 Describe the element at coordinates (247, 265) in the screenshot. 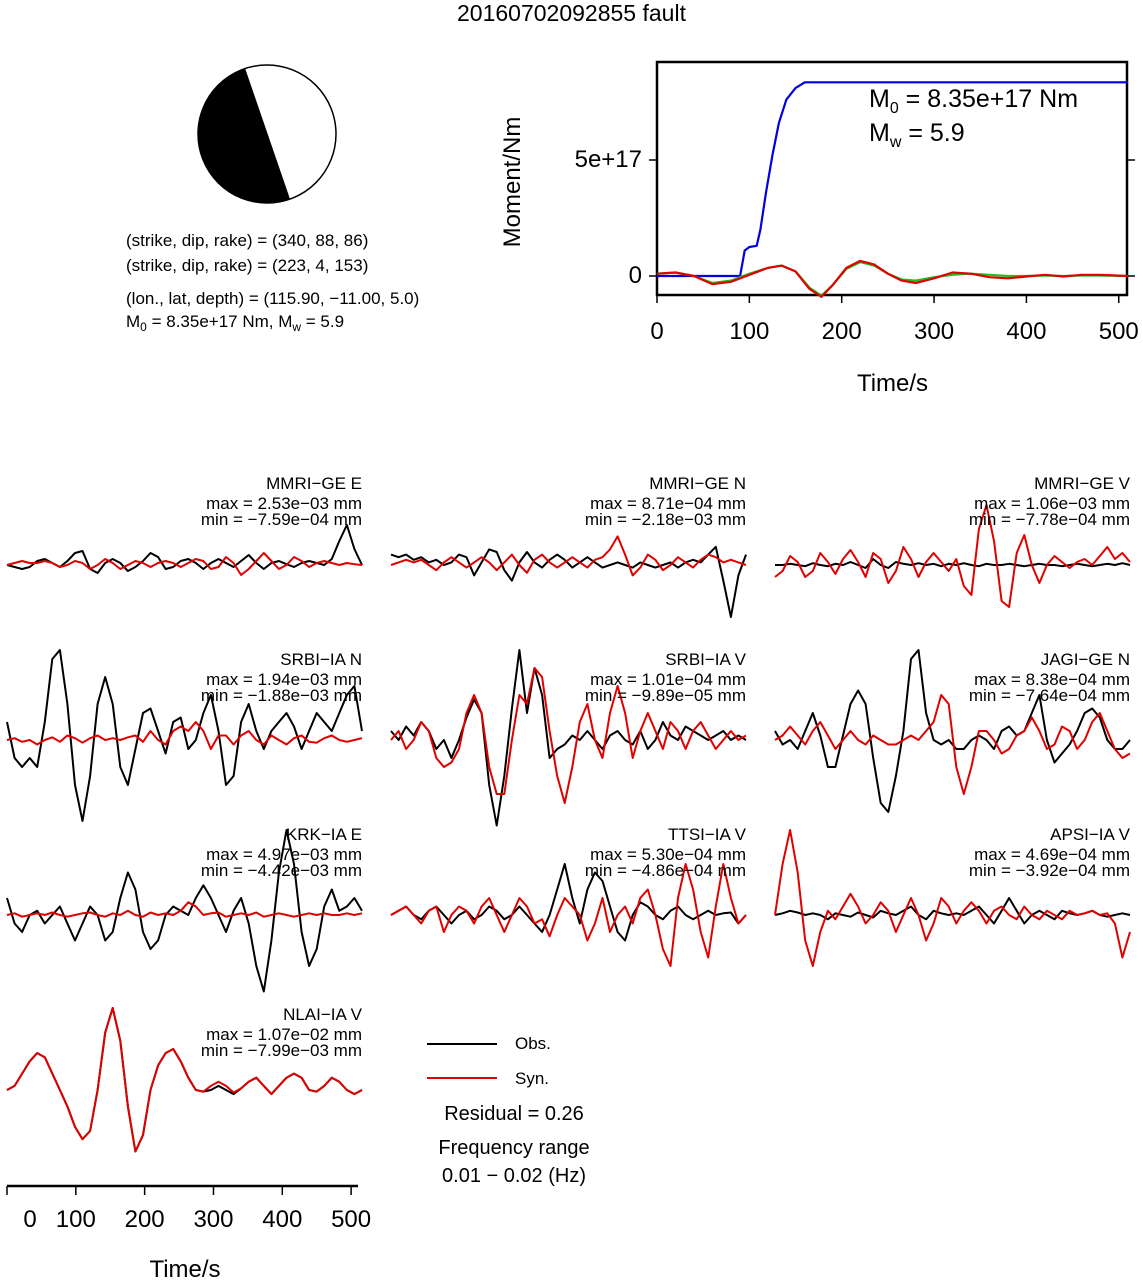

I see `nodal-plane-2: (strike, dip, rake) = (223, 4, 153)` at that location.